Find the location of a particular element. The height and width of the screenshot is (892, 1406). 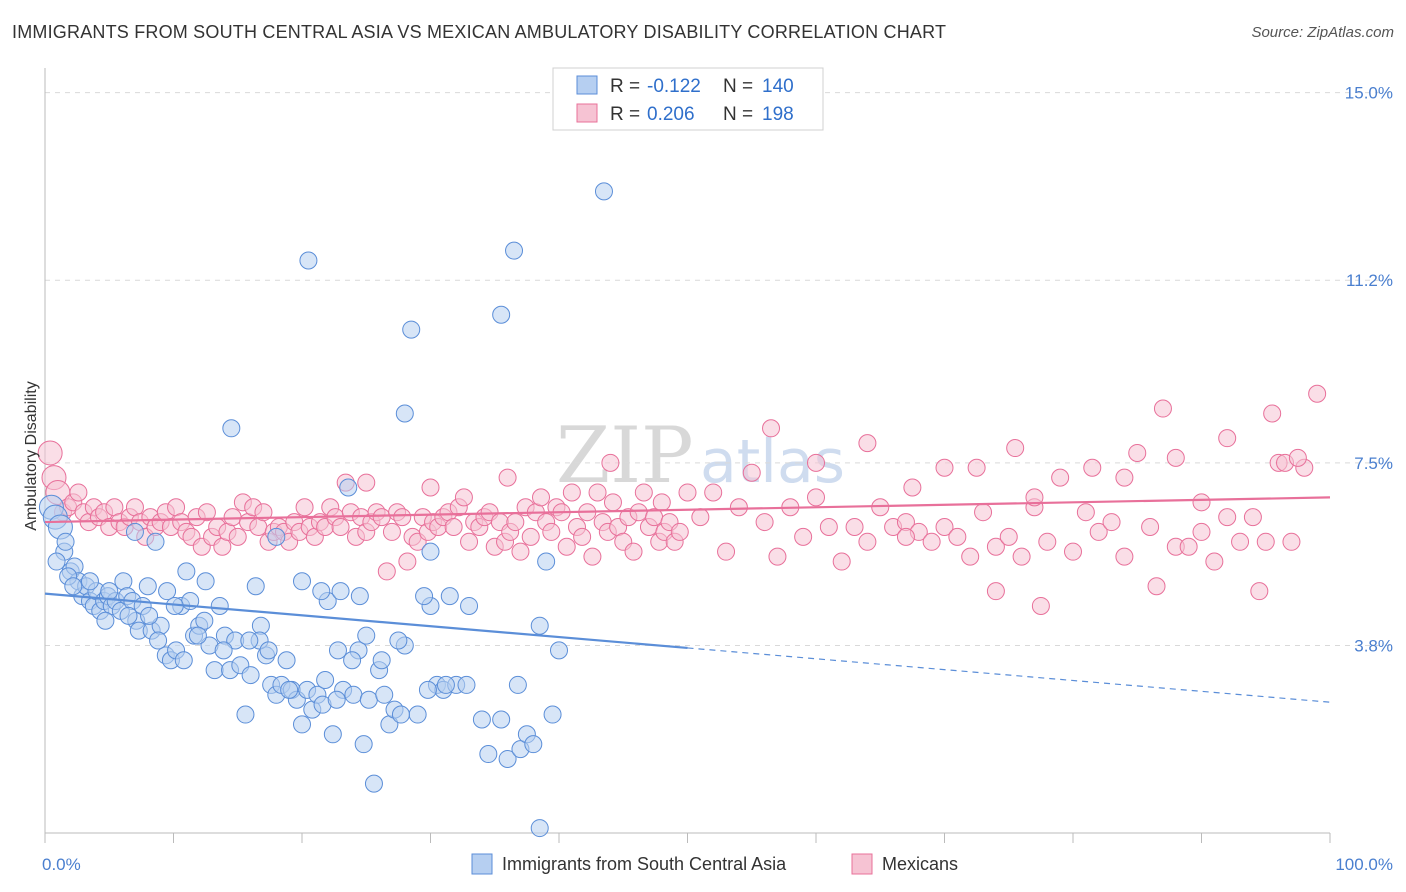

legend-frame is located at coordinates (688, 99).